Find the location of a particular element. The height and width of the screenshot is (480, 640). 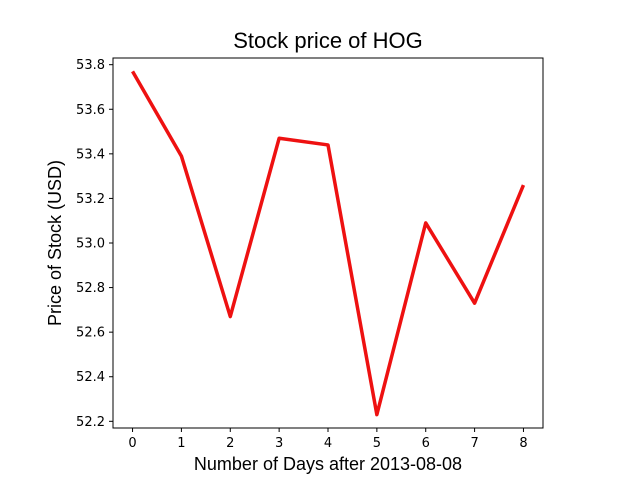

x-tick-label: 3 is located at coordinates (279, 443).